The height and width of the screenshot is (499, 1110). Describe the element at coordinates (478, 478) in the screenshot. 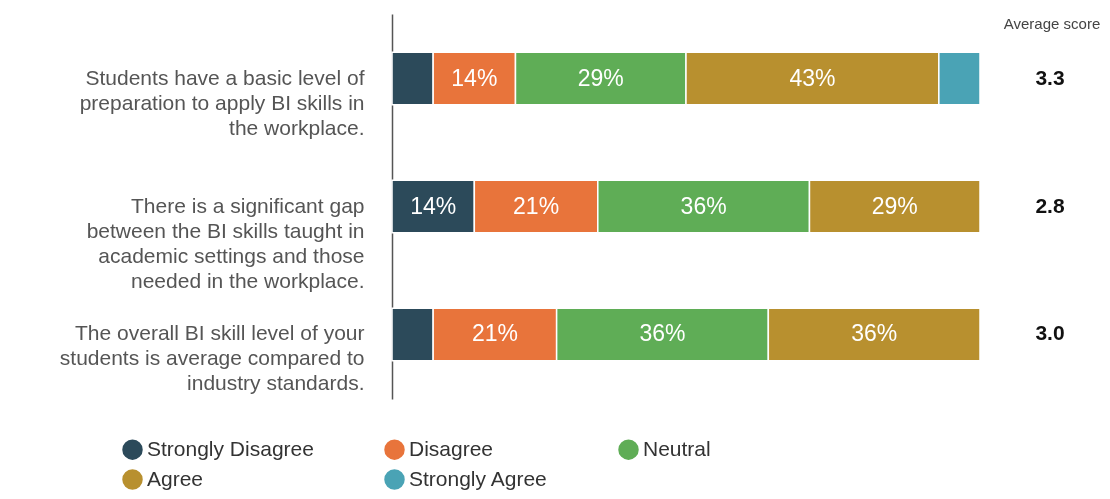

I see `legend-label: Strongly Agree` at that location.